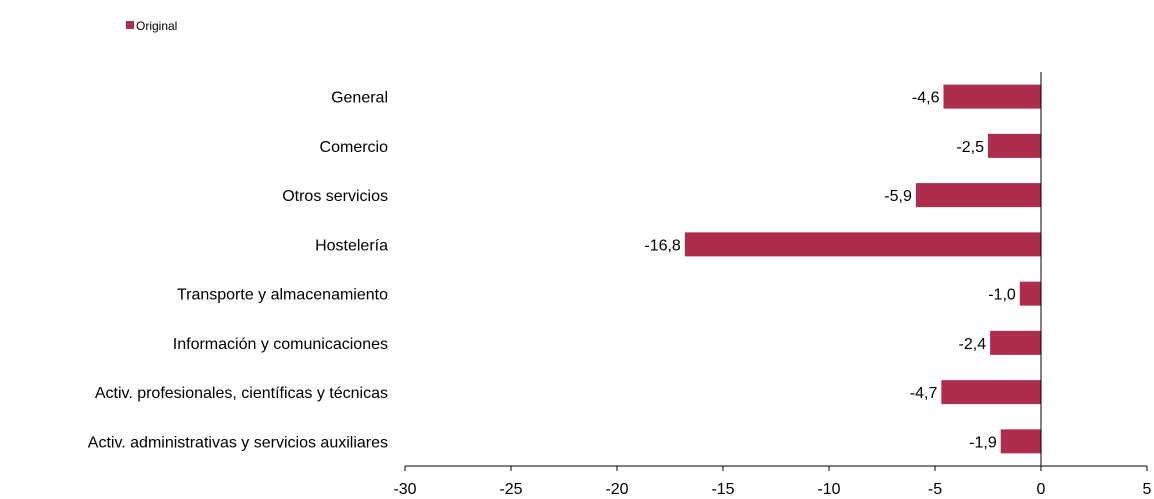 This screenshot has height=499, width=1154. I want to click on data-label: -4,7, so click(924, 393).